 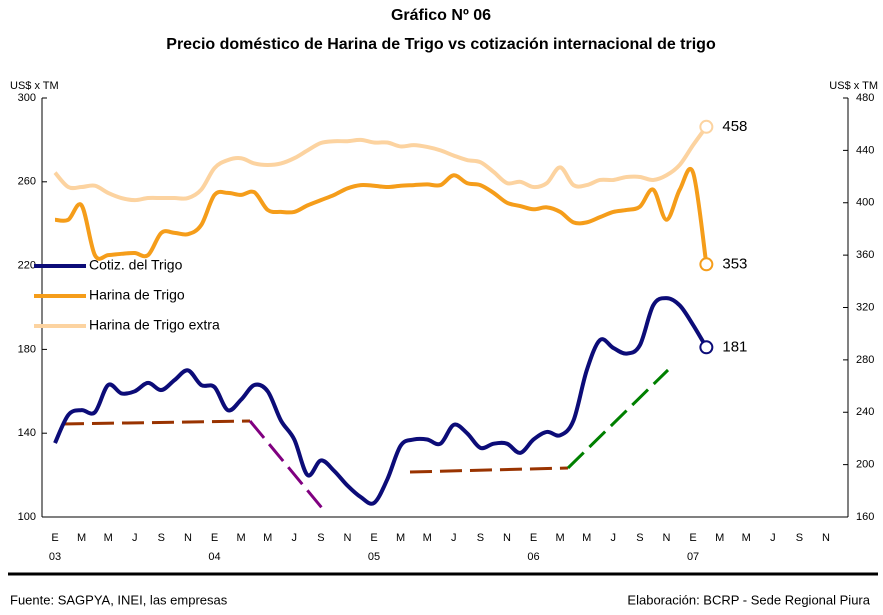 What do you see at coordinates (734, 346) in the screenshot?
I see `end-label: 181` at bounding box center [734, 346].